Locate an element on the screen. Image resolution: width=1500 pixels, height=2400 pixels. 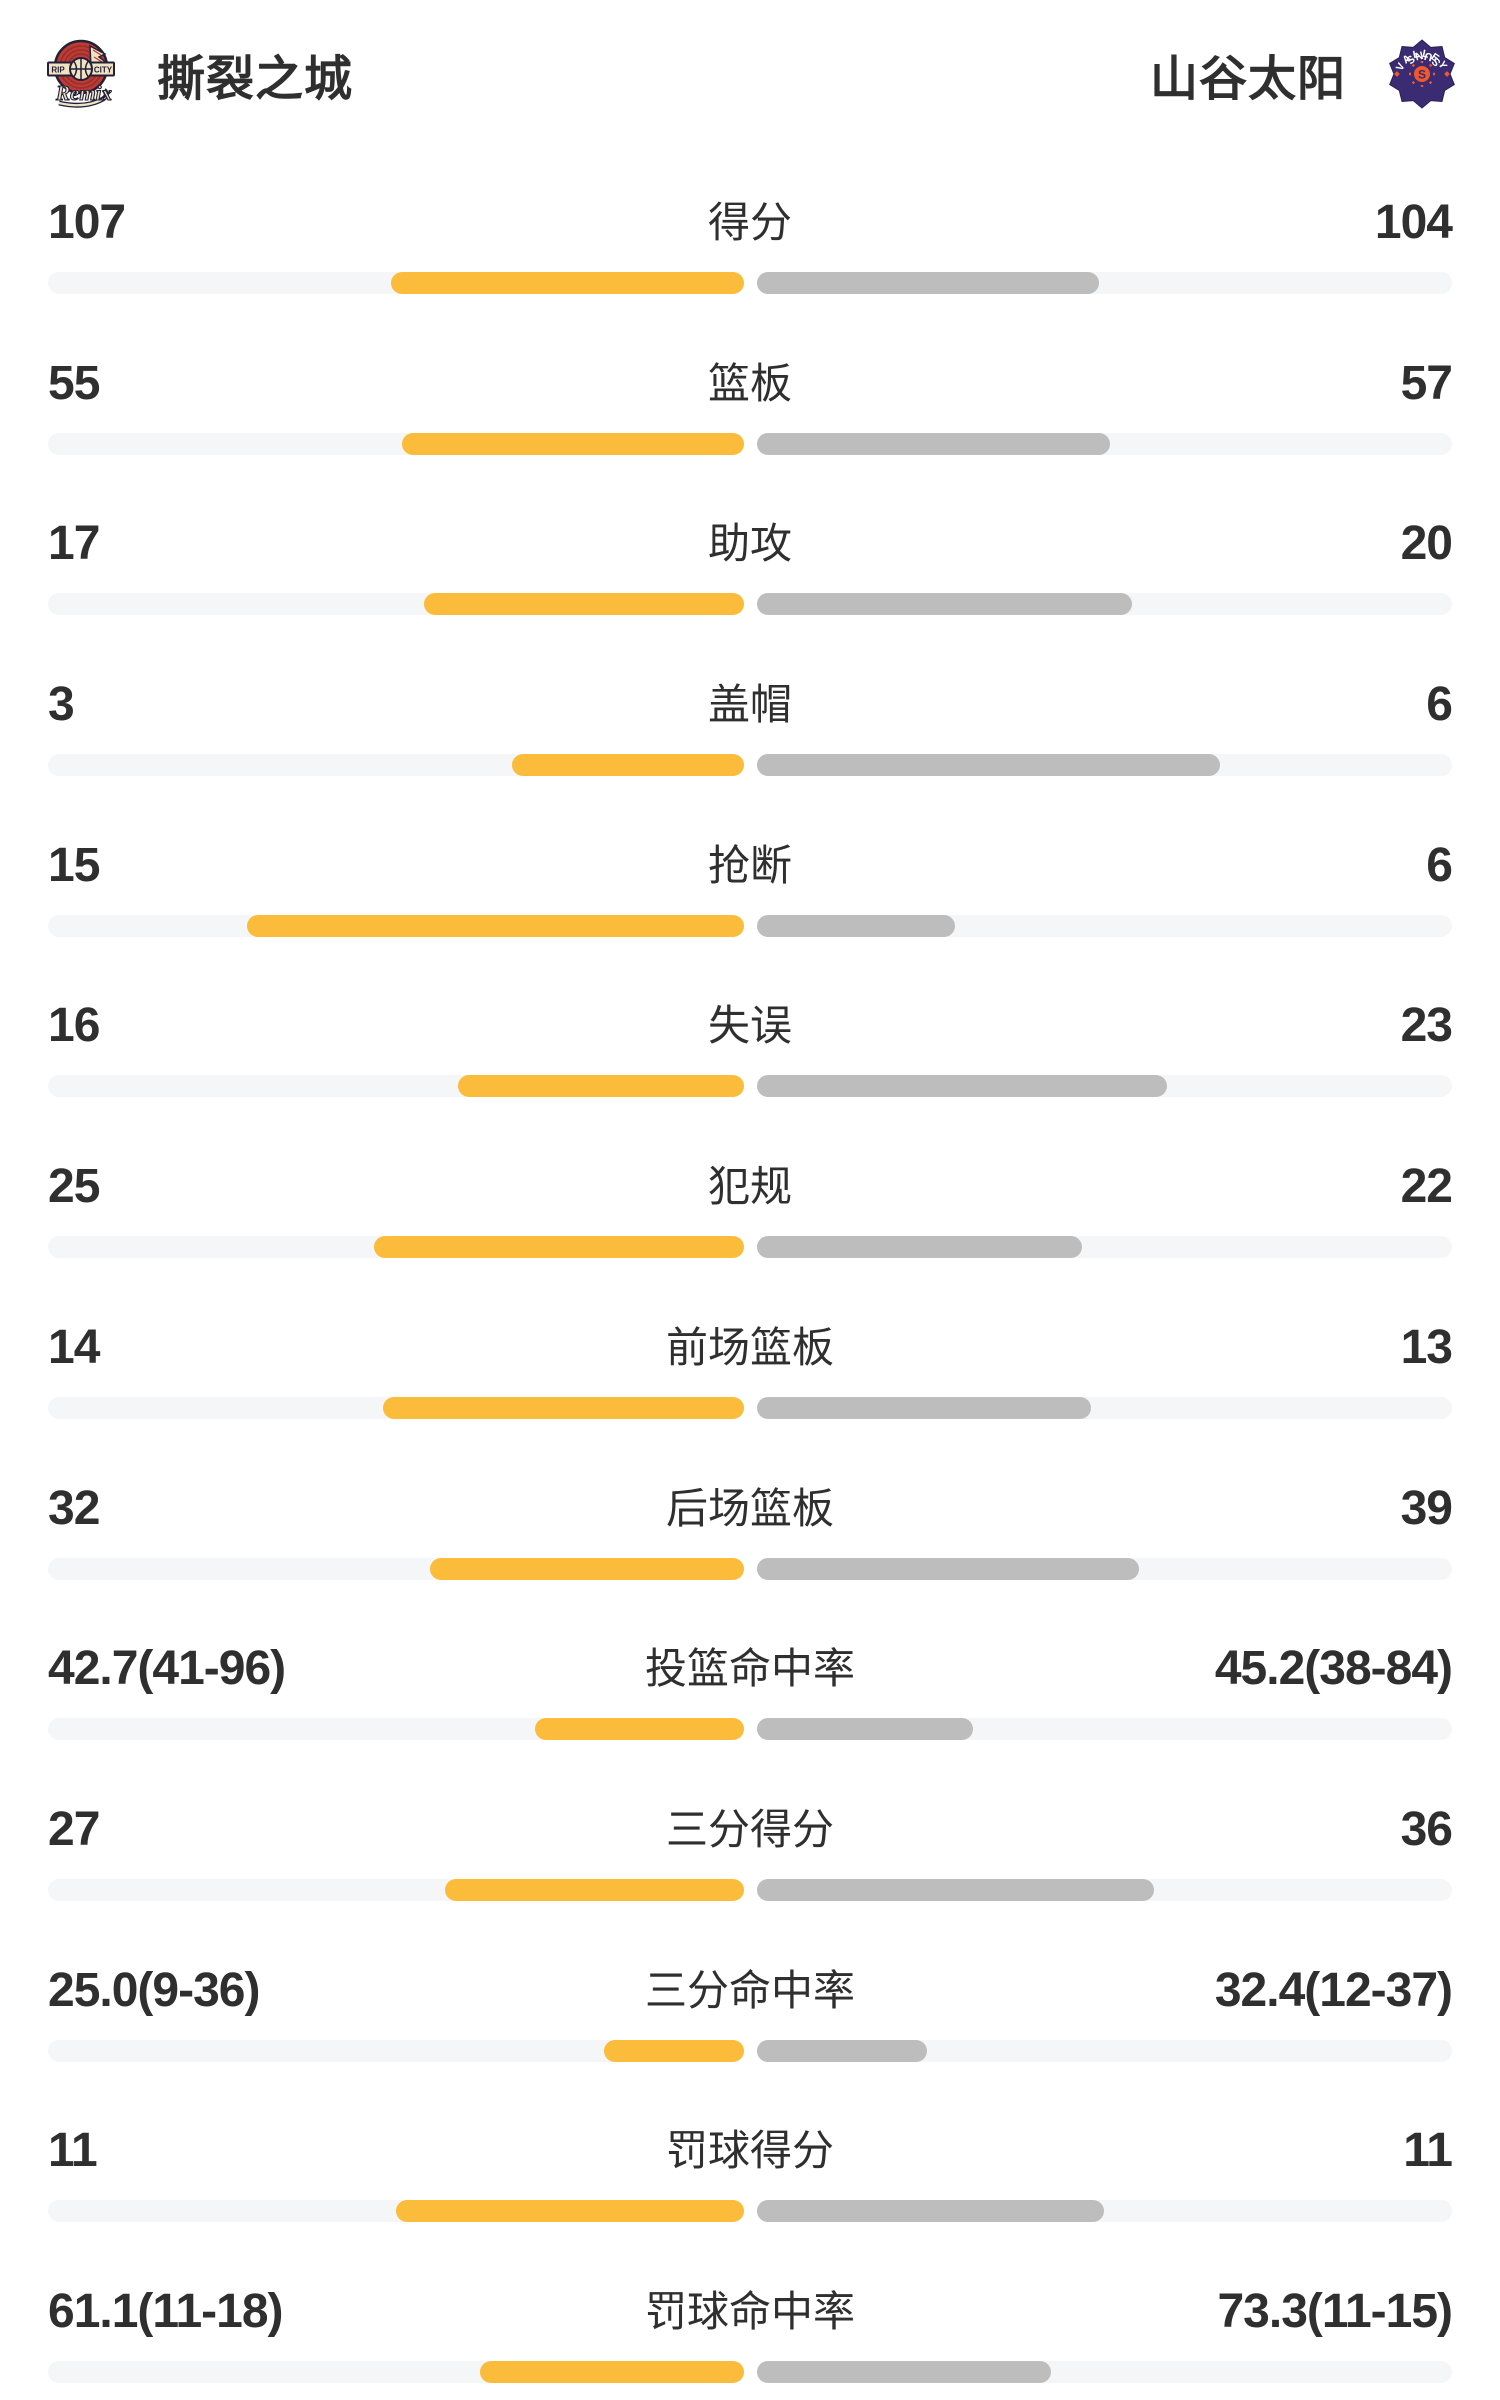
away-team-logo-icon: VALLEY SUNS S is located at coordinates (1422, 74).